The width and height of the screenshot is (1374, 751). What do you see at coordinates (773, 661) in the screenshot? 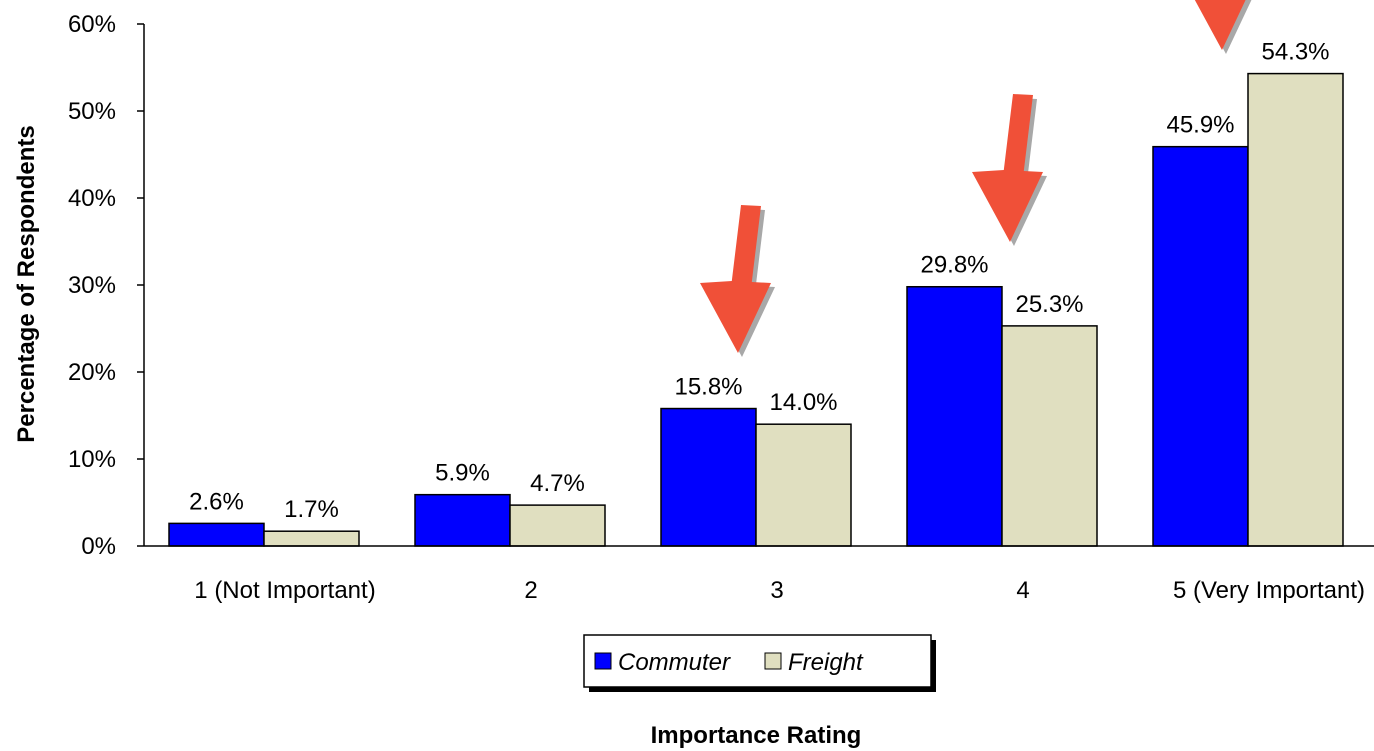
I see `legend-swatch-freight` at bounding box center [773, 661].